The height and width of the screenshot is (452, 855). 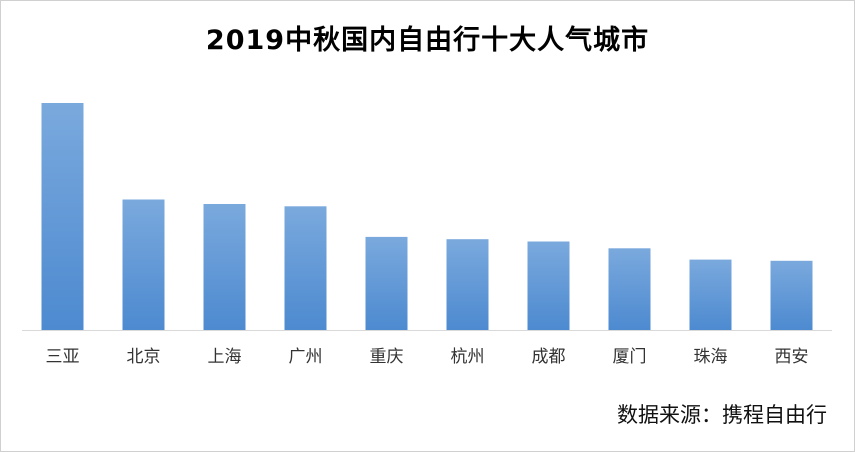 I want to click on x-tick-labels: 三亚 北京 上海 广州 重庆 杭州 成都 厦门 珠海 西安, so click(x=427, y=357).